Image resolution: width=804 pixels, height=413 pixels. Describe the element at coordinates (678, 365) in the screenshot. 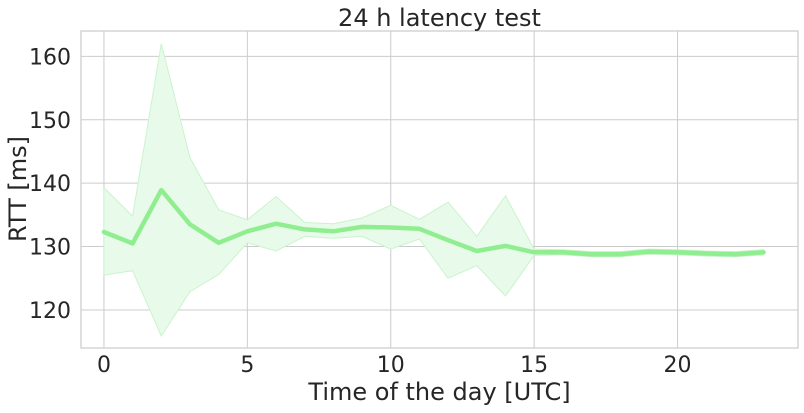

I see `x-tick-label: 20` at that location.